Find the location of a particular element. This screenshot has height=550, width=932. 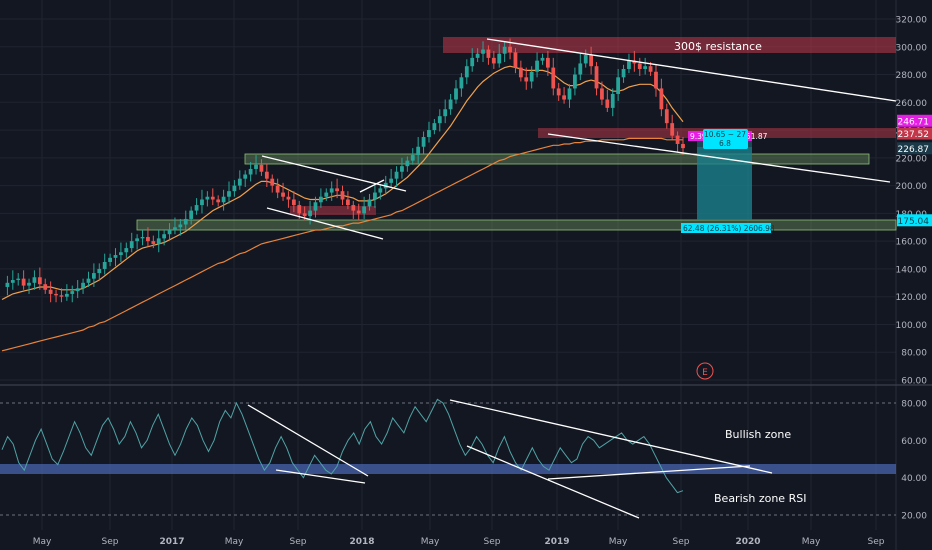

price-label: 246.71 is located at coordinates (914, 122).